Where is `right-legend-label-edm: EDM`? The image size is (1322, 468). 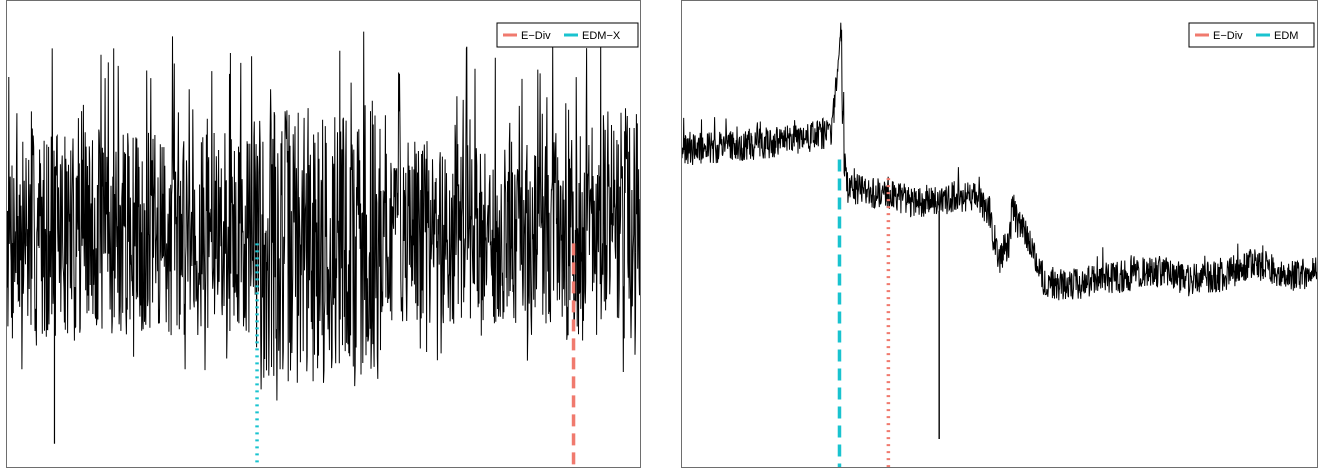 right-legend-label-edm: EDM is located at coordinates (1286, 36).